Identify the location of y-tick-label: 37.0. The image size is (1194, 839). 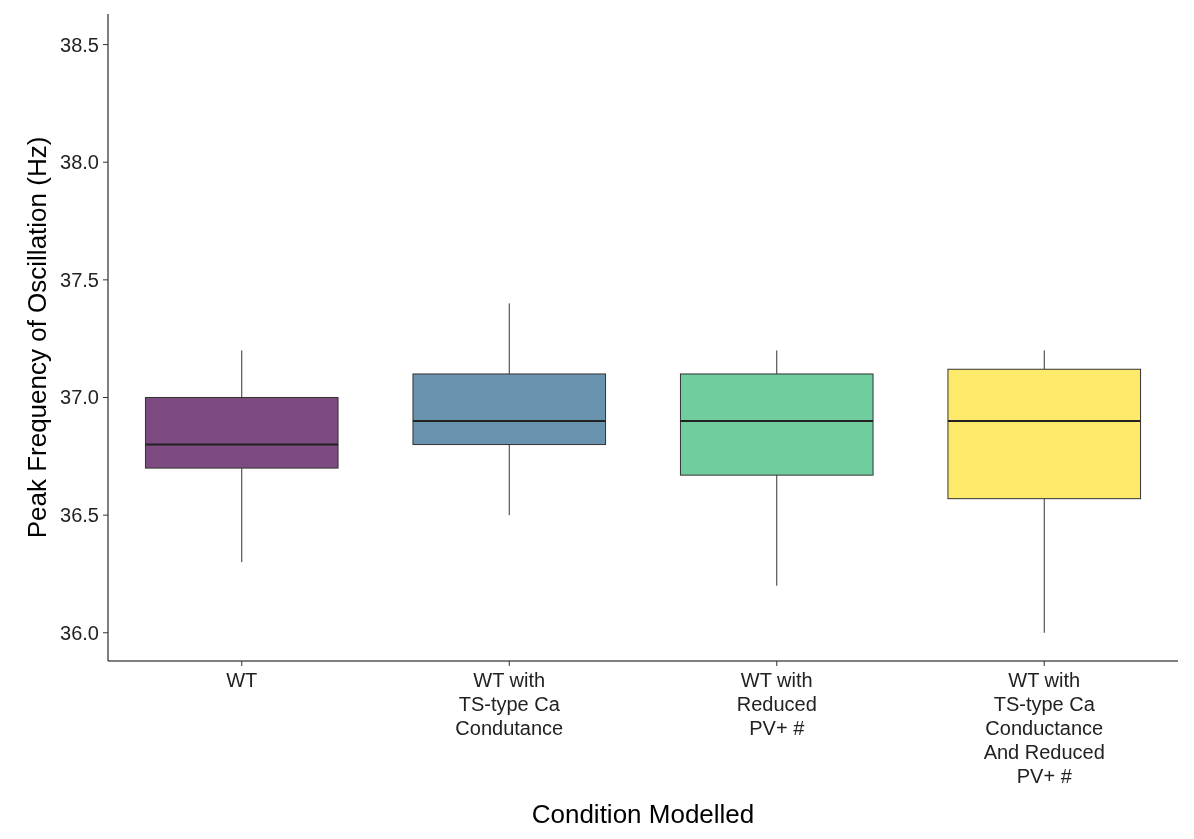
(79, 397).